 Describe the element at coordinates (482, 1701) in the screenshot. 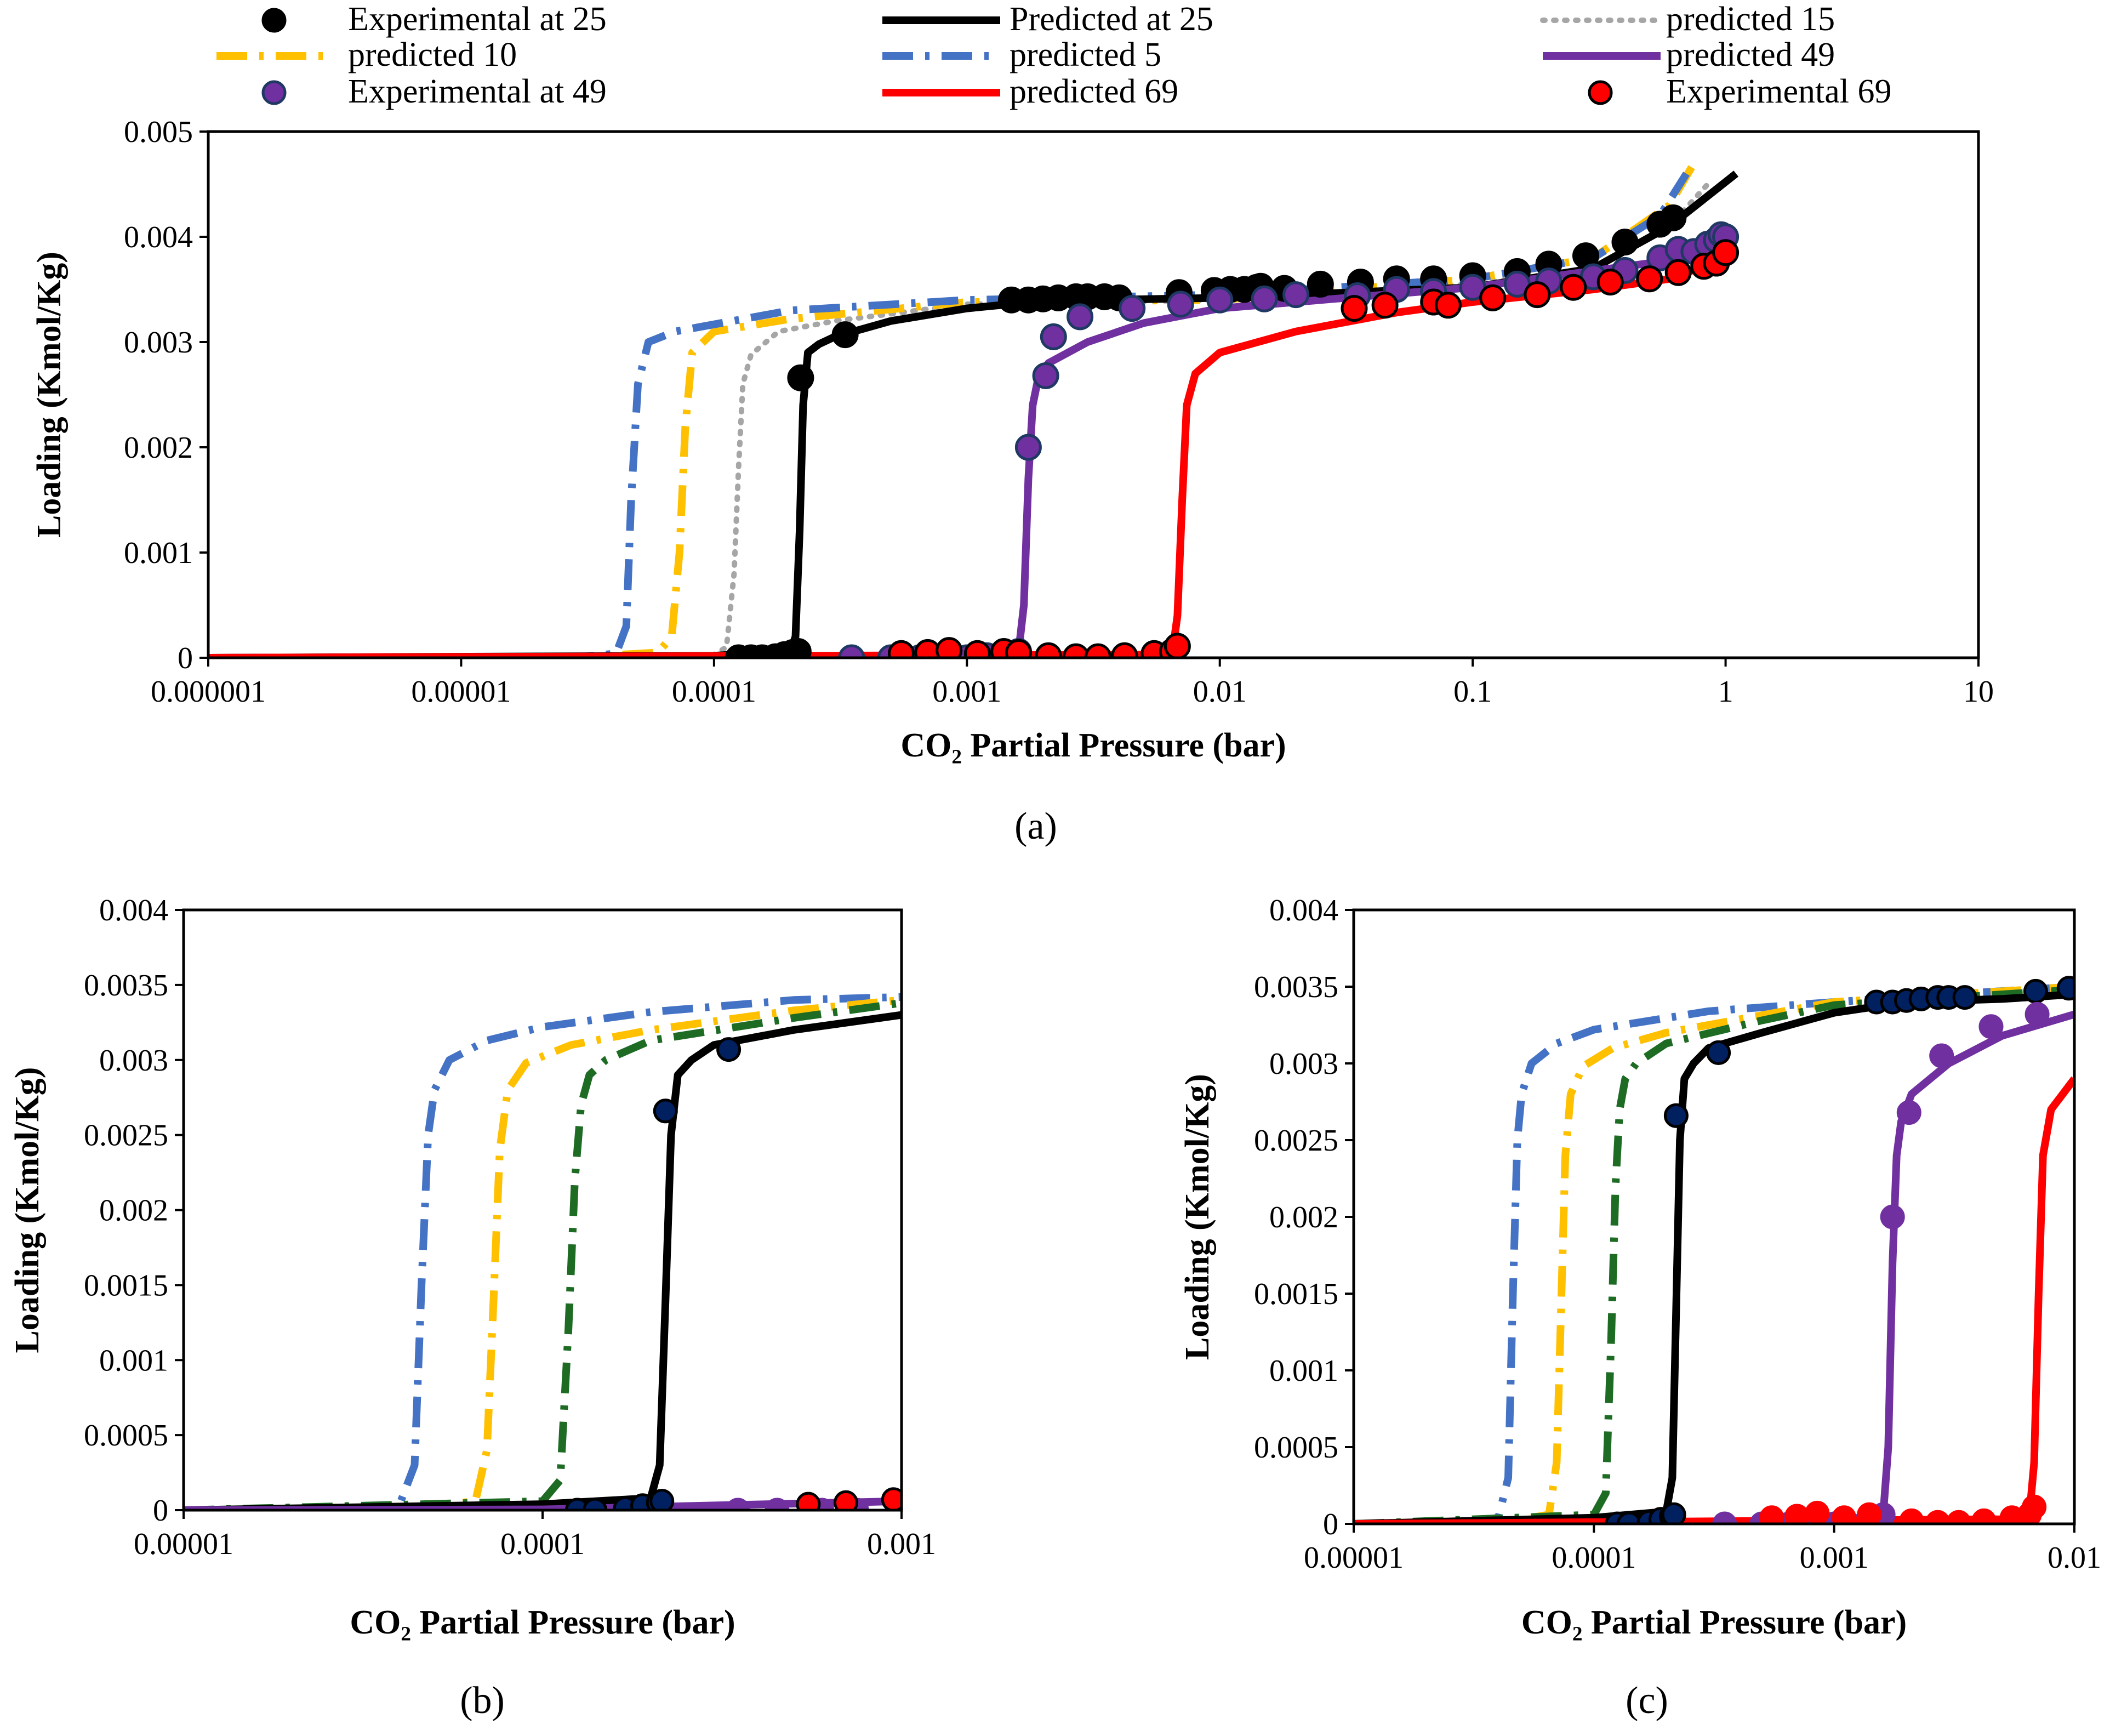

I see `panel-label: (b)` at that location.